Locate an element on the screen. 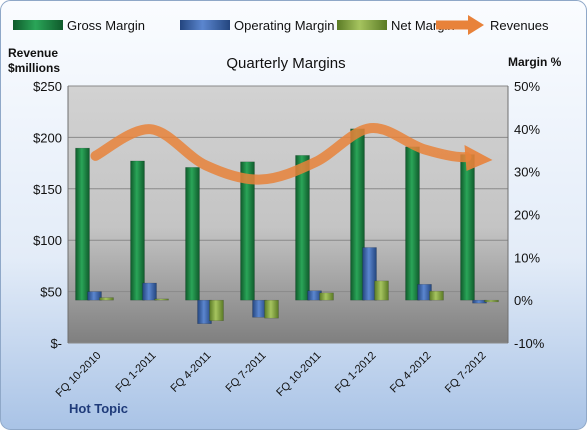 The height and width of the screenshot is (435, 587). left-axis-title-line1: Revenue is located at coordinates (33, 53).